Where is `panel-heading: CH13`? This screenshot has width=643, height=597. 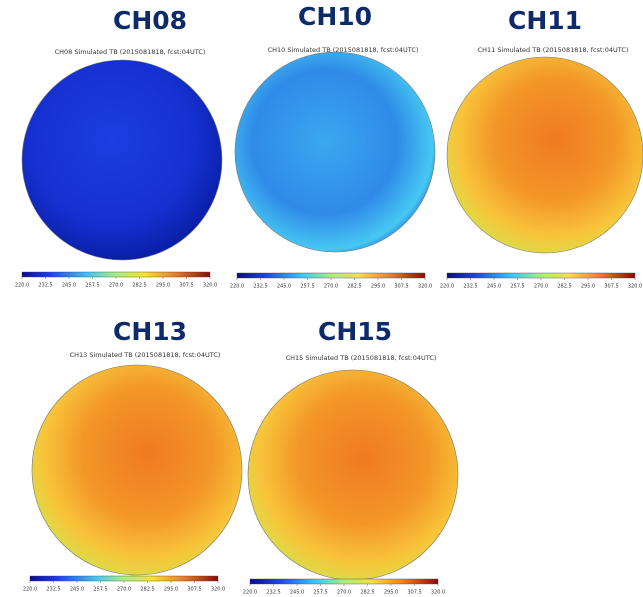
panel-heading: CH13 is located at coordinates (150, 331).